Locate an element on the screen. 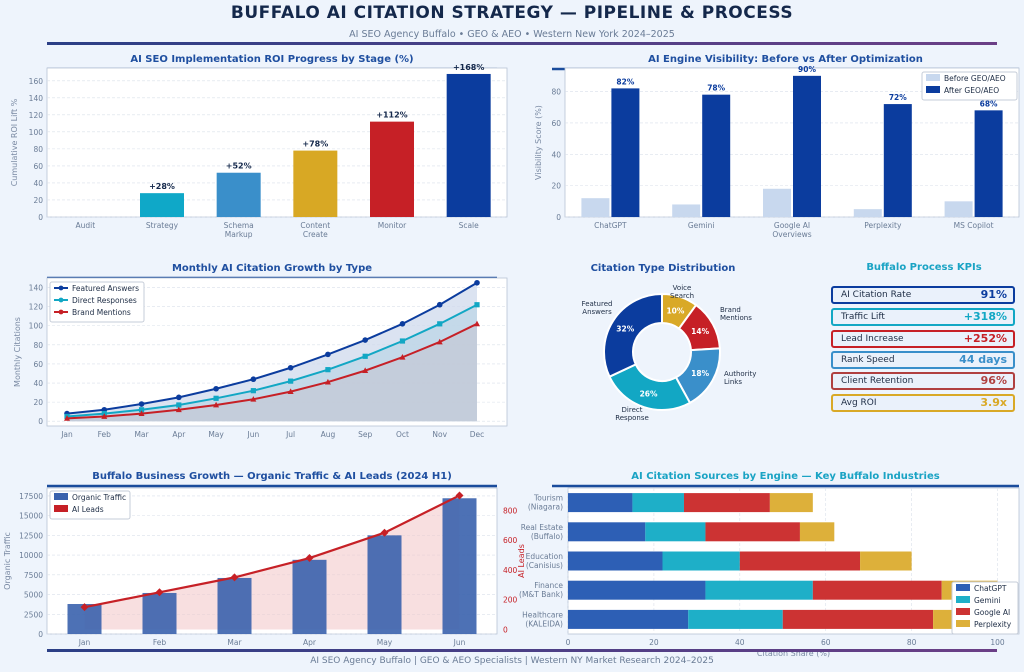 This screenshot has height=672, width=1024. legend-label: Gemini is located at coordinates (987, 600).